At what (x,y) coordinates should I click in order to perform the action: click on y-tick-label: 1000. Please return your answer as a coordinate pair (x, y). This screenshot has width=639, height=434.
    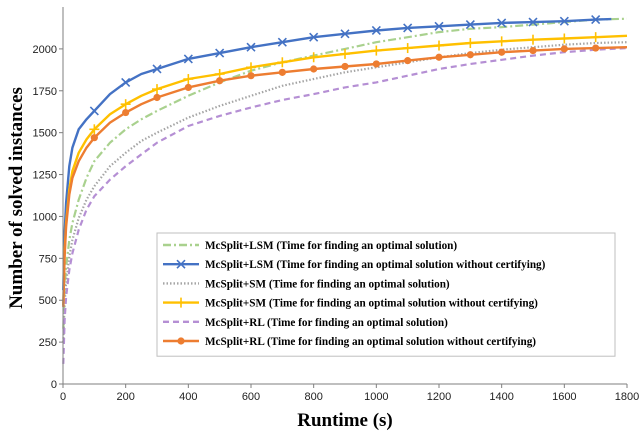
    Looking at the image, I should click on (45, 217).